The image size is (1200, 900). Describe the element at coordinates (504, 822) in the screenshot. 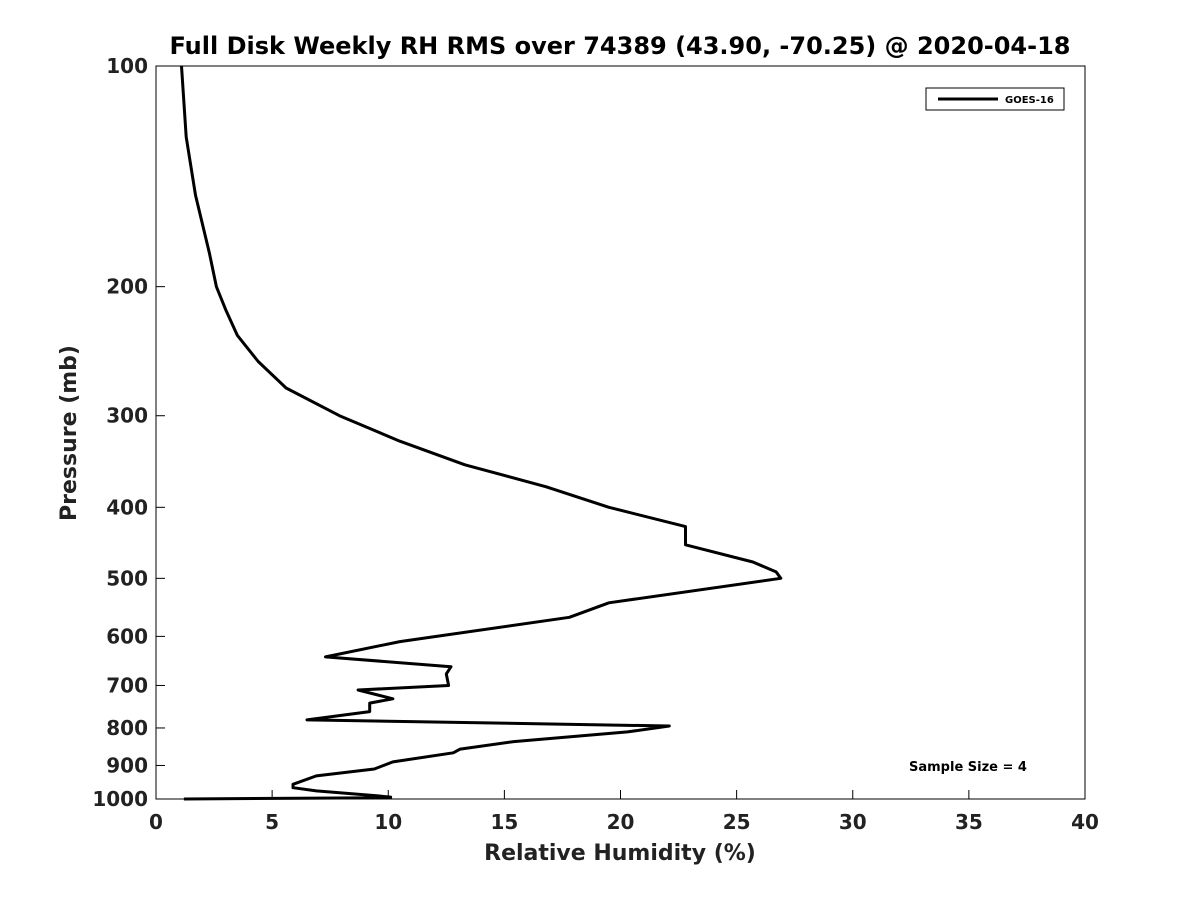

I see `x-tick-label: 15` at that location.